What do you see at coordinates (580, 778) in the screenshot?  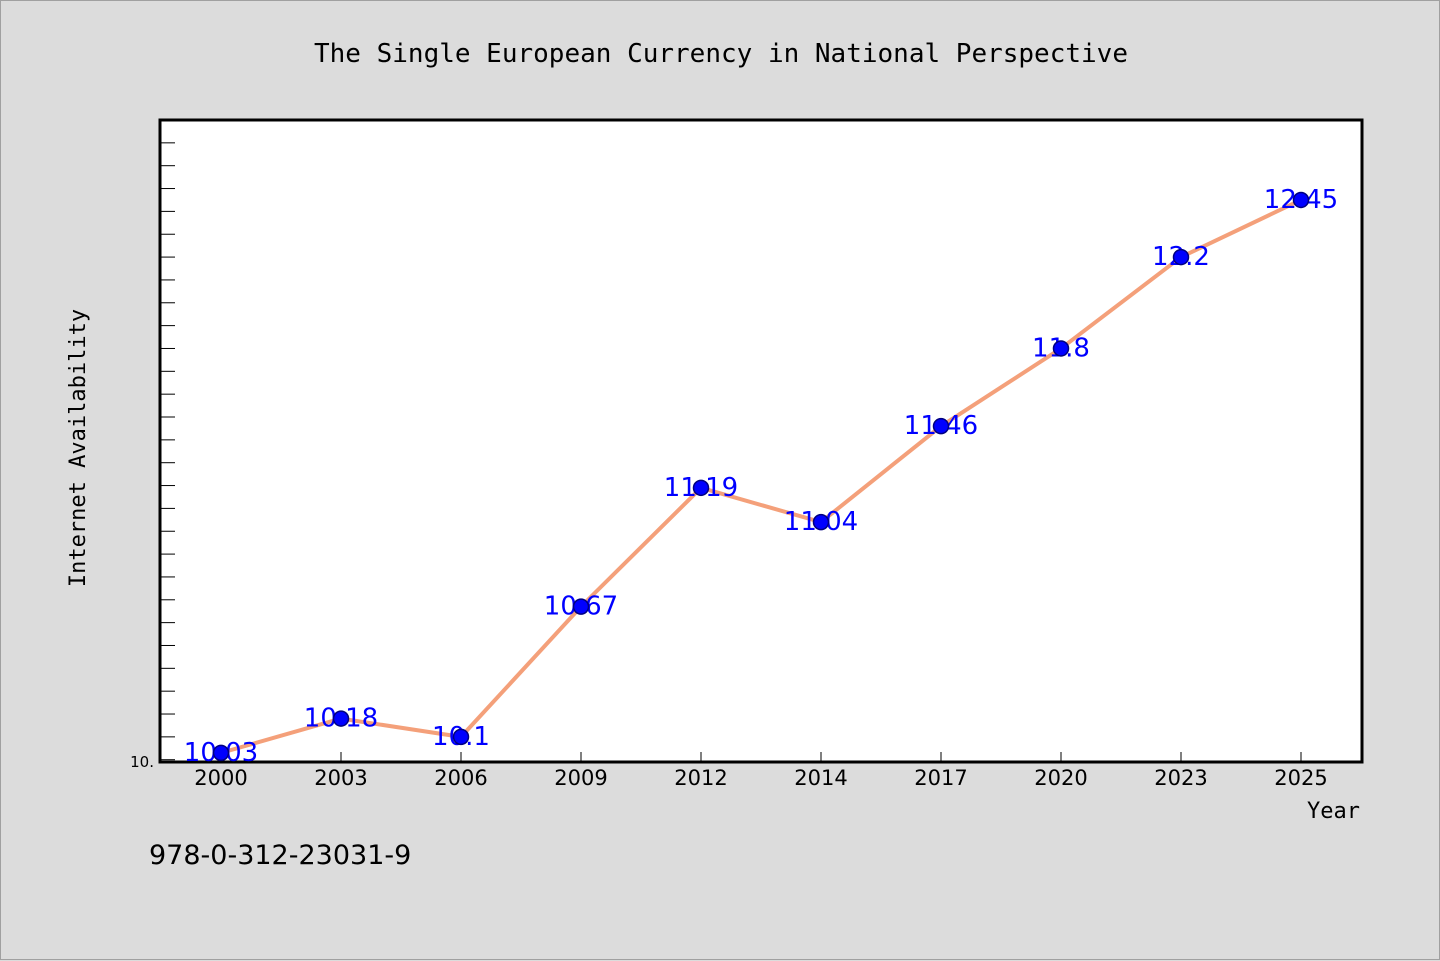 I see `x-tick-label: 2009` at bounding box center [580, 778].